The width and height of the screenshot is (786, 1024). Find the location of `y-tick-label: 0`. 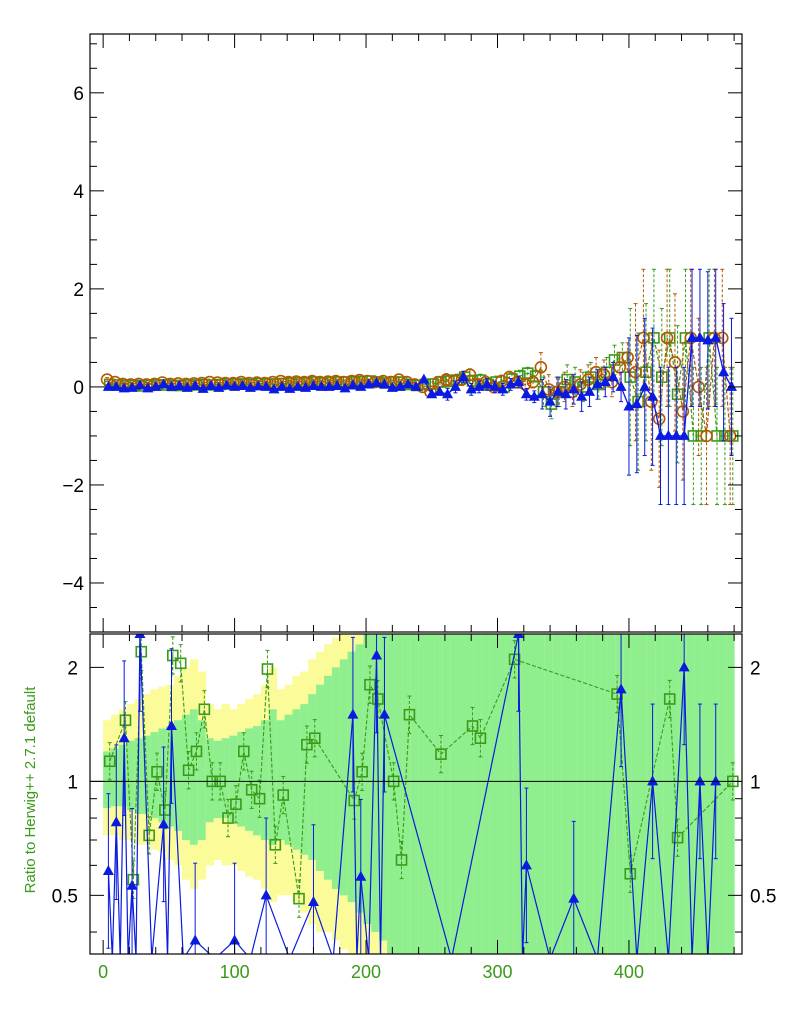

y-tick-label: 0 is located at coordinates (78, 388).